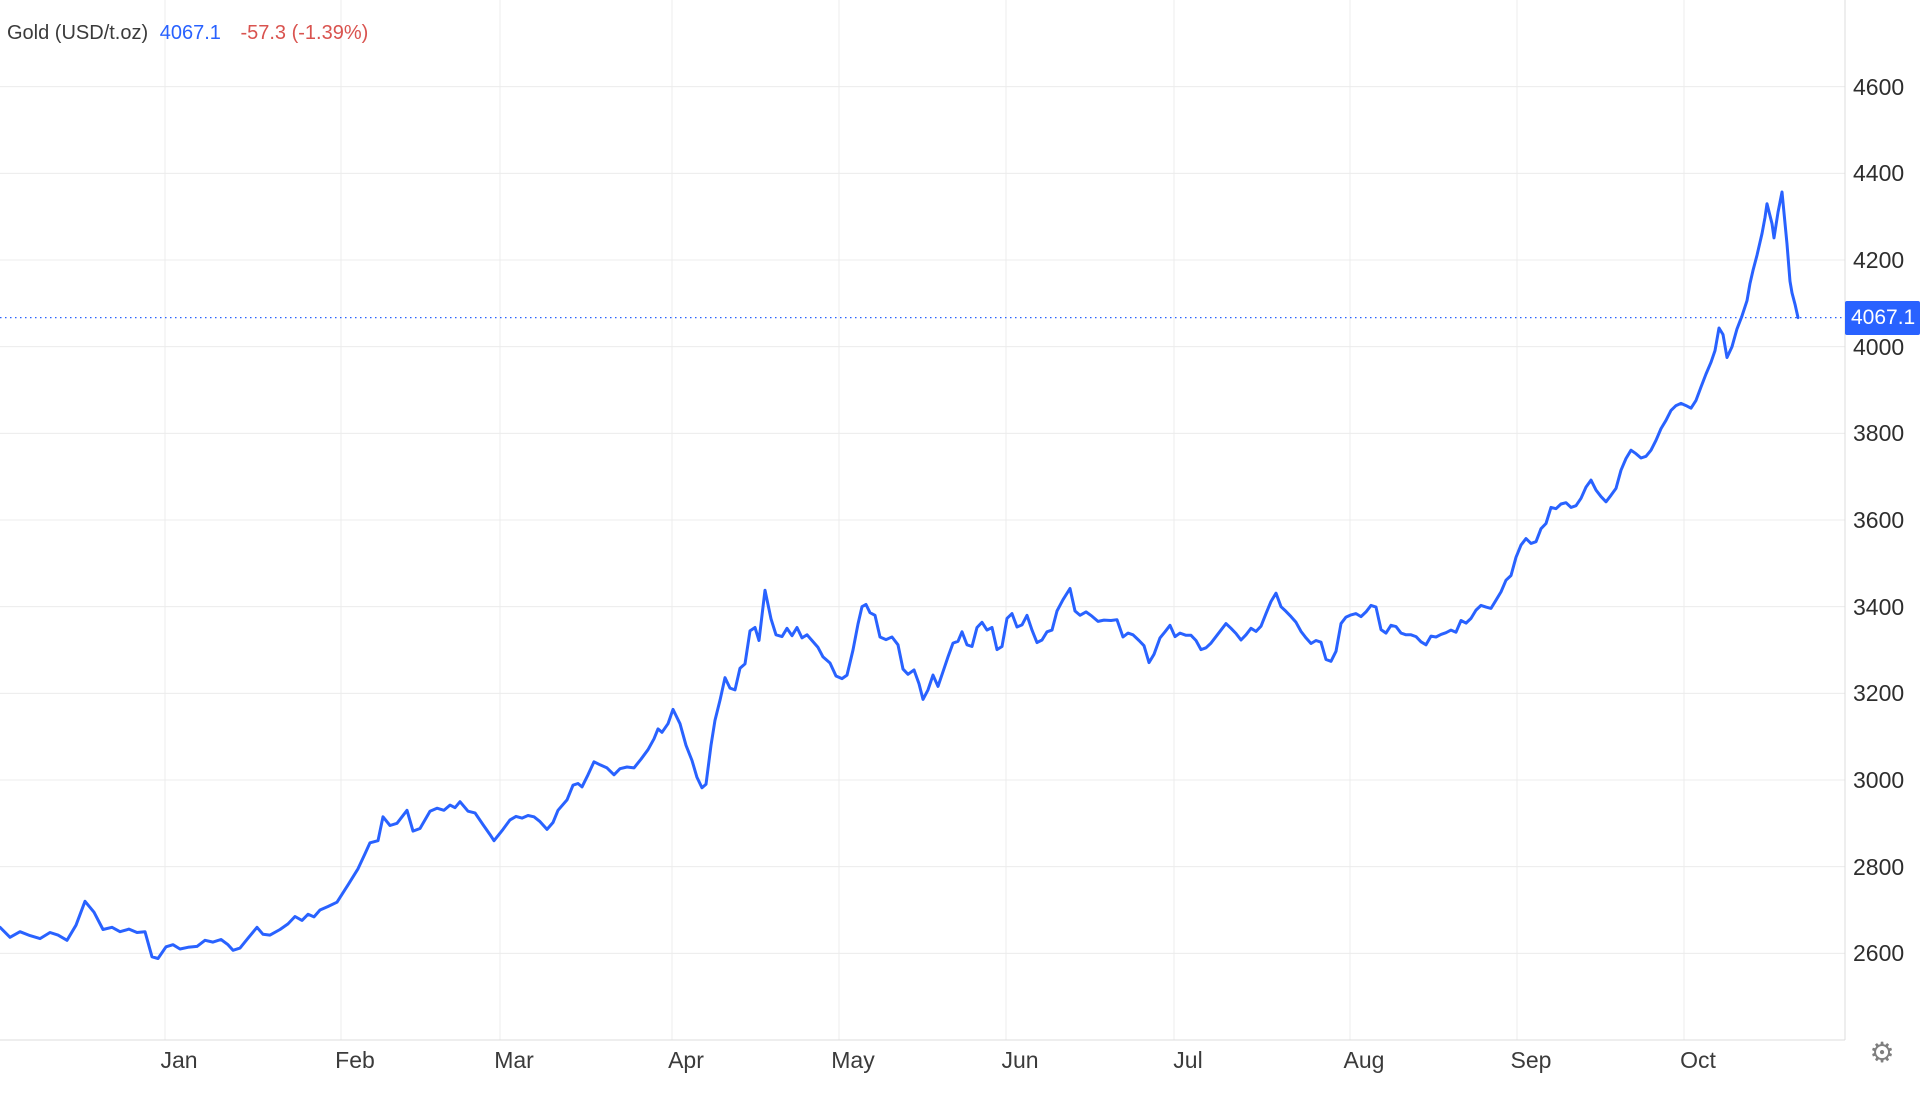 The image size is (1920, 1107). Describe the element at coordinates (514, 1060) in the screenshot. I see `x-tick-label: Mar` at that location.